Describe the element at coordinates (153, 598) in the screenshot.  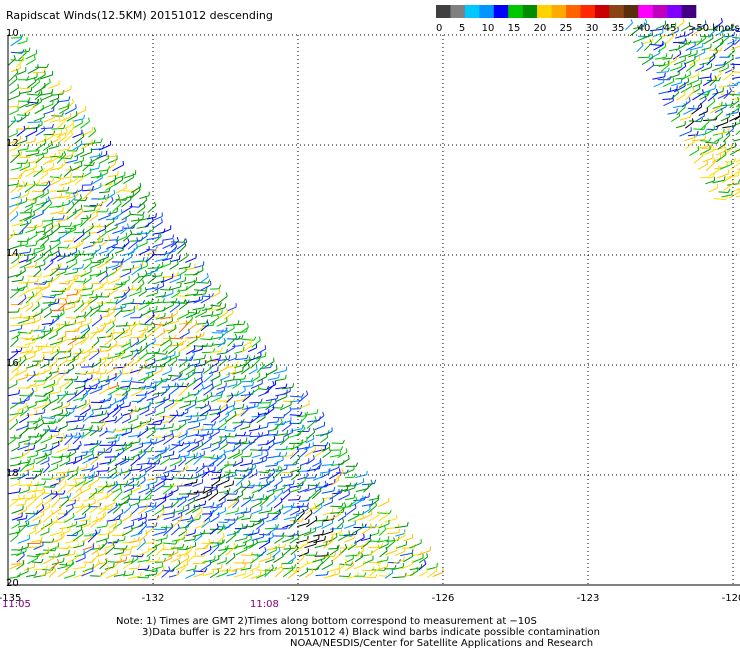
I see `longitude-label: -132` at that location.